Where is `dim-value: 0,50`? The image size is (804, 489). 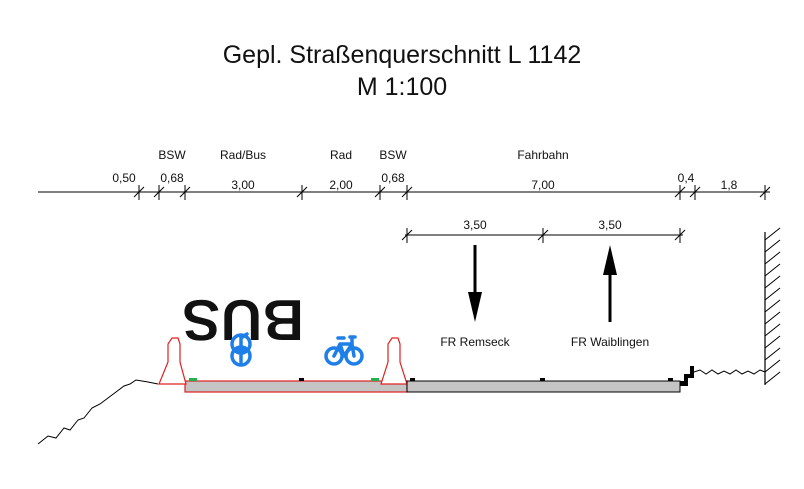 dim-value: 0,50 is located at coordinates (124, 178).